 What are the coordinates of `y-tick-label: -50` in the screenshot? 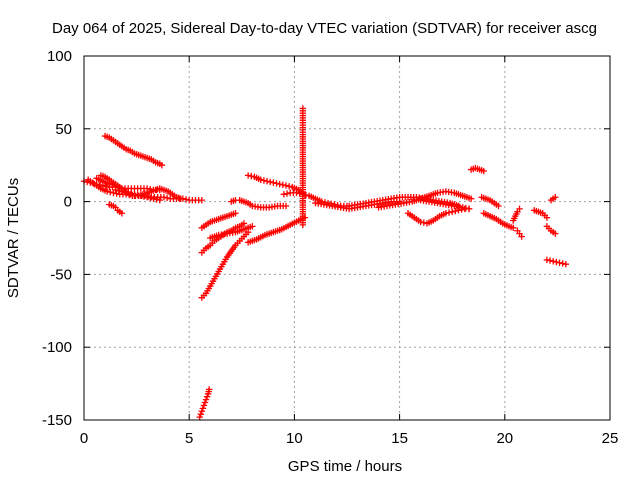 It's located at (61, 274).